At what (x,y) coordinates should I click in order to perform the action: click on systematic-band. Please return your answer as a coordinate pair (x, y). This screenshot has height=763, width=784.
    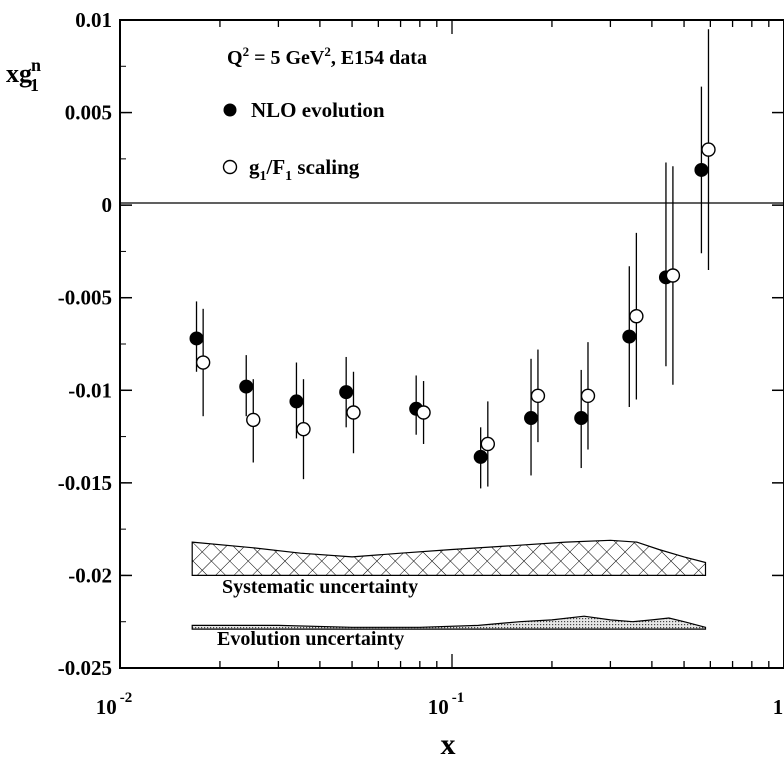
    Looking at the image, I should click on (449, 557).